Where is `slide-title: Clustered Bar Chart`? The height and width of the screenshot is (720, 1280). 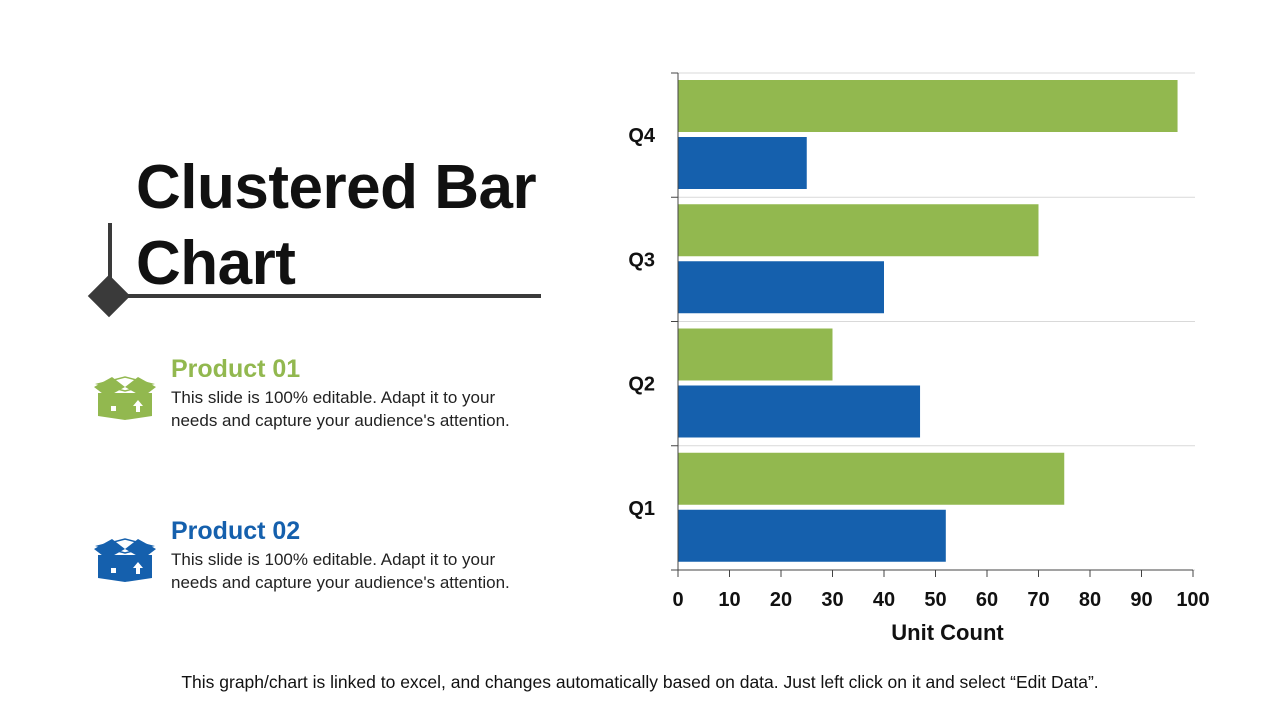
slide-title: Clustered Bar Chart is located at coordinates (336, 225).